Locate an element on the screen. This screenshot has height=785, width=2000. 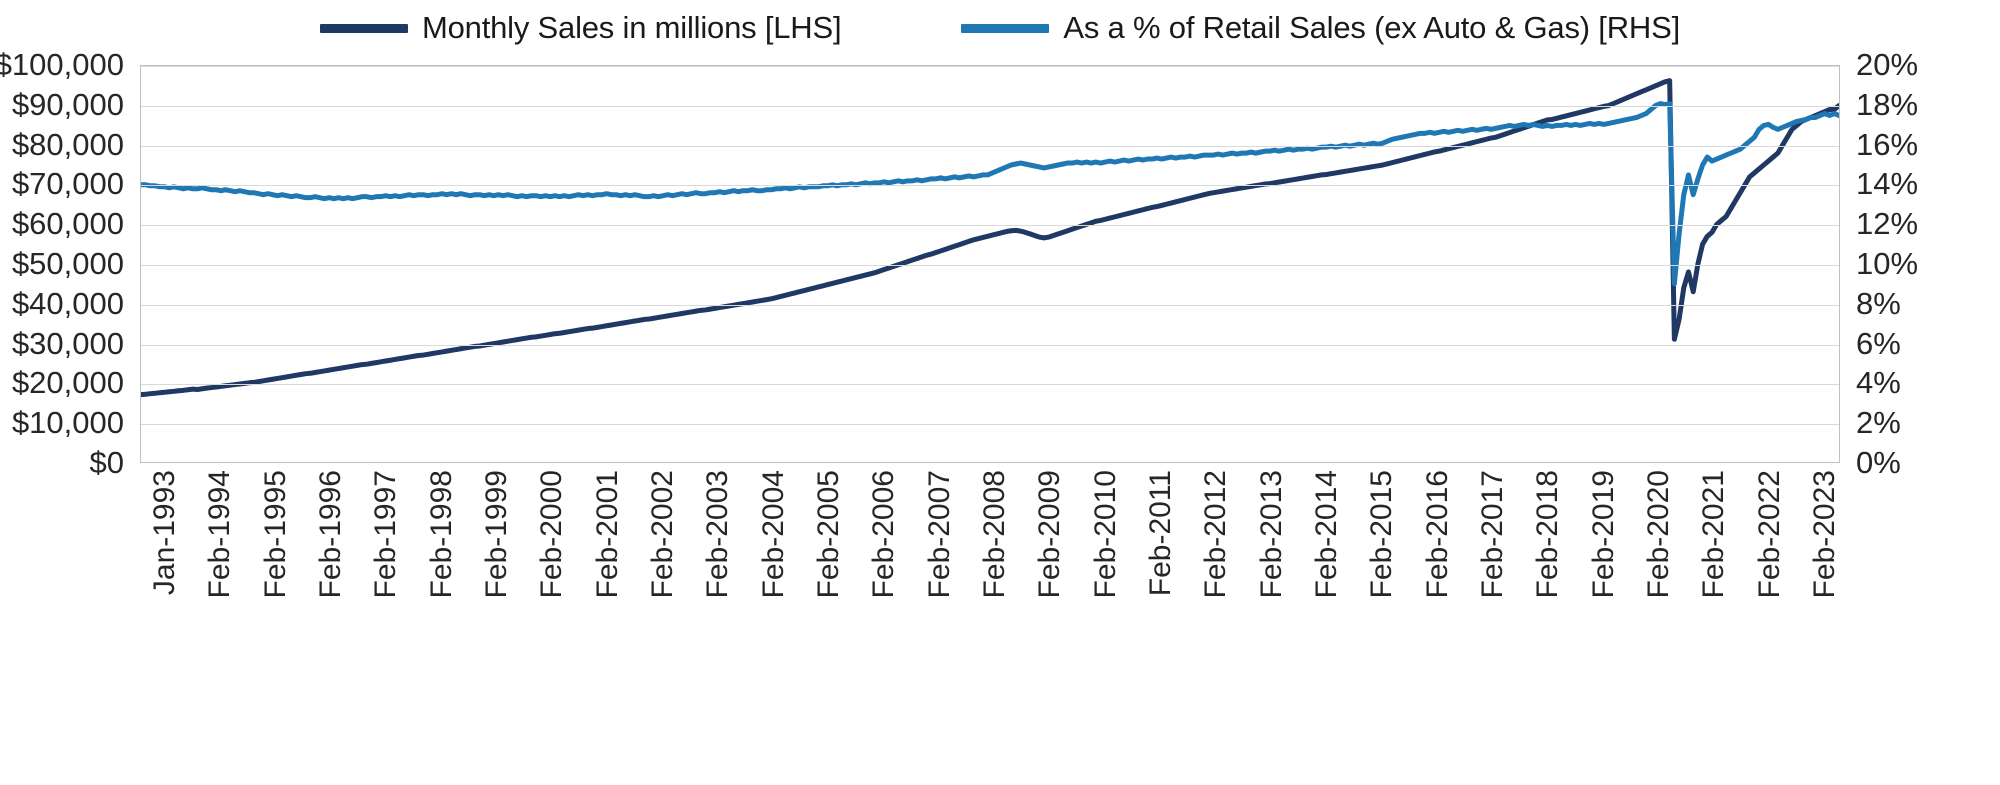
x-axis-tick: Feb-2023 is located at coordinates (1824, 534).